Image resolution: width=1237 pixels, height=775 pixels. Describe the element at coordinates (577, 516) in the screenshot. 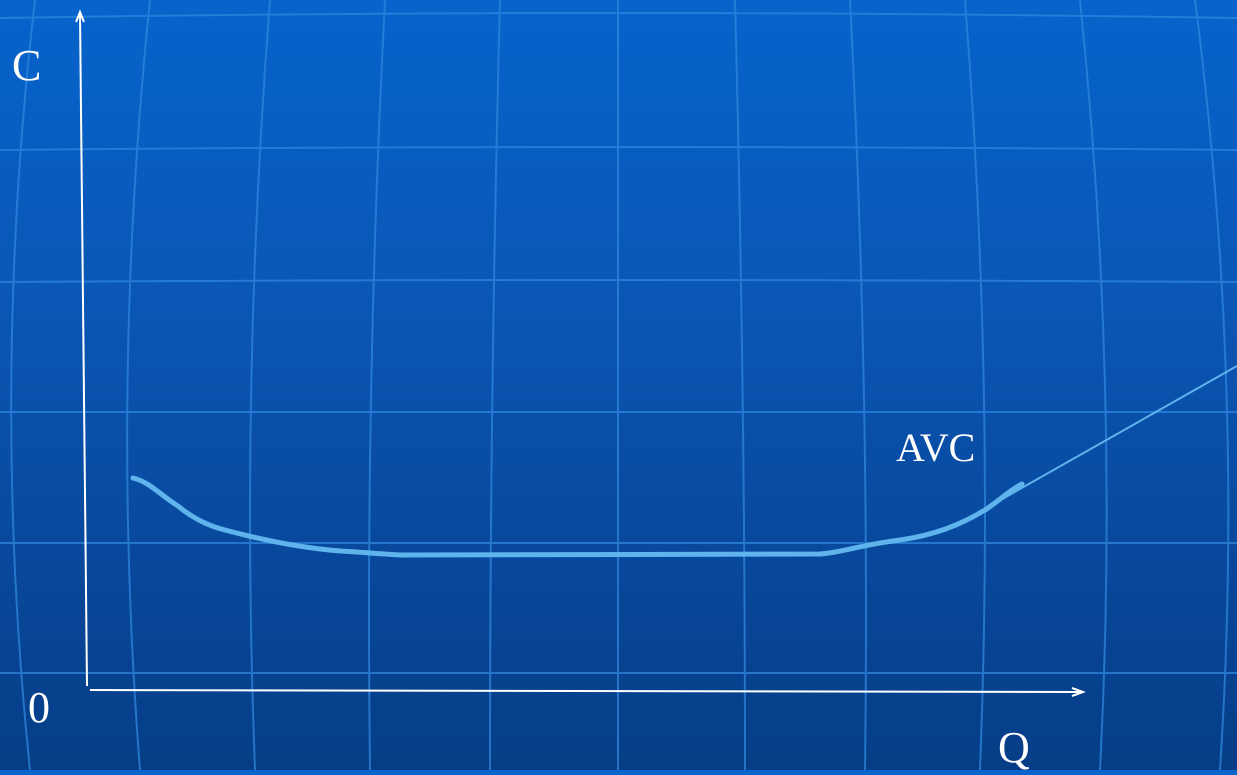

I see `avc-curve` at that location.